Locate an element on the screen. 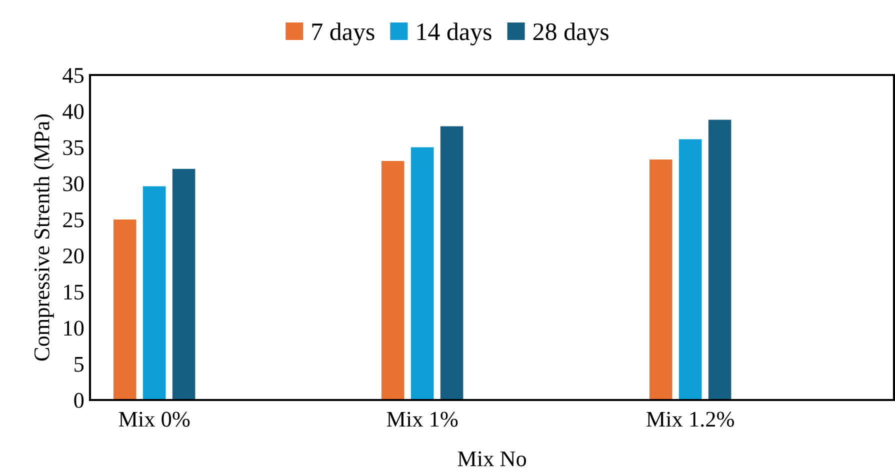 The width and height of the screenshot is (895, 474). legend-label: 28 days is located at coordinates (570, 34).